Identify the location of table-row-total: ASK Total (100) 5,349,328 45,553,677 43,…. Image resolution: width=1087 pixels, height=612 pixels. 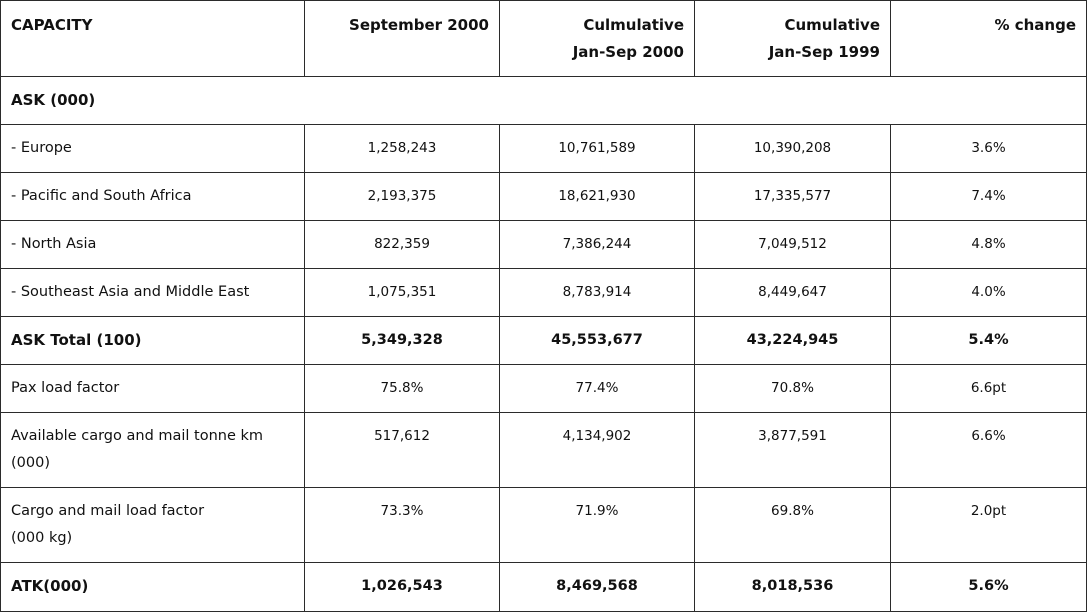
(543, 340).